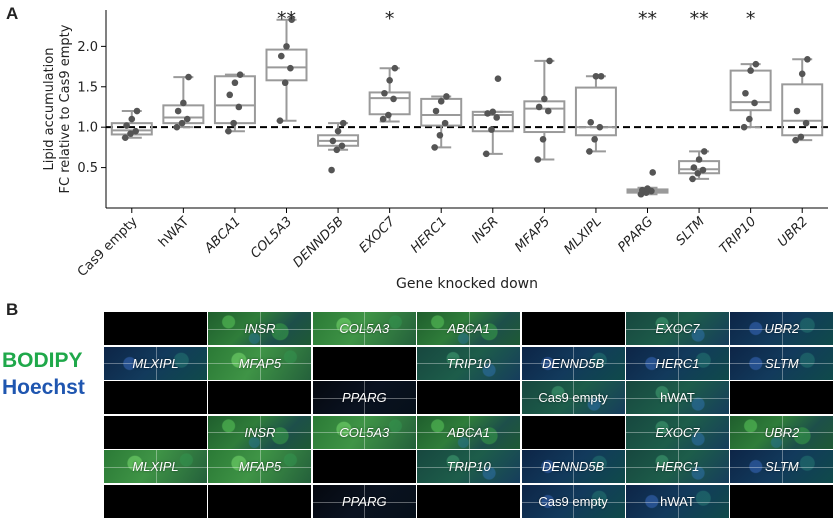 The width and height of the screenshot is (835, 520). I want to click on x-tick-label: HERC1, so click(429, 235).